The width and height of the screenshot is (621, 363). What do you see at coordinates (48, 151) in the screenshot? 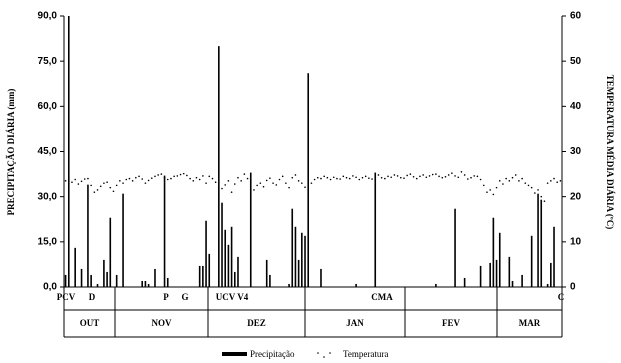
I see `y-tick-label: 45,0` at bounding box center [48, 151].